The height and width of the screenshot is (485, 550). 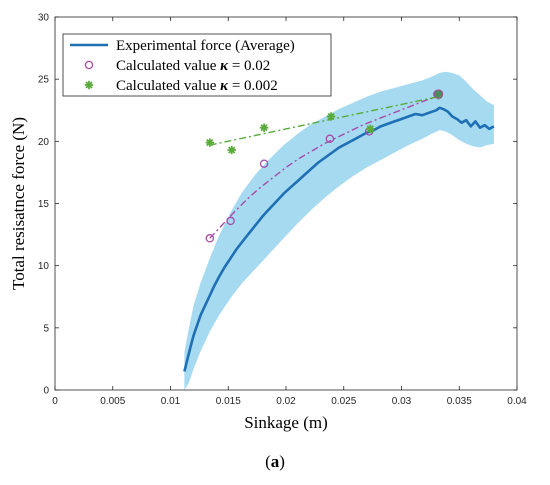 What do you see at coordinates (205, 46) in the screenshot?
I see `legend-label-experimental: Experimental force (Average)` at bounding box center [205, 46].